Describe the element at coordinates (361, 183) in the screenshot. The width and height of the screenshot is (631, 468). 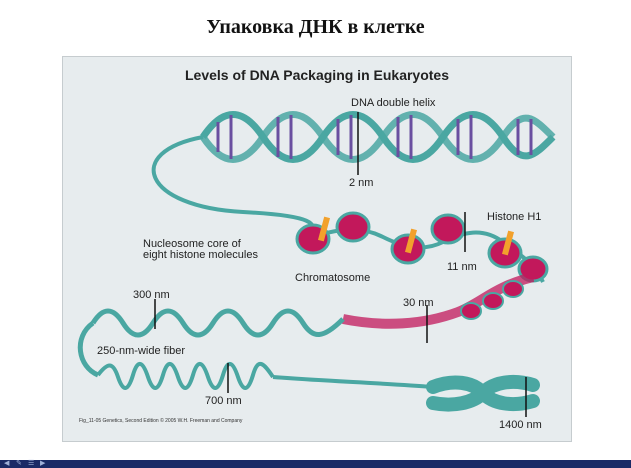
I see `label-2nm: 2 nm` at that location.